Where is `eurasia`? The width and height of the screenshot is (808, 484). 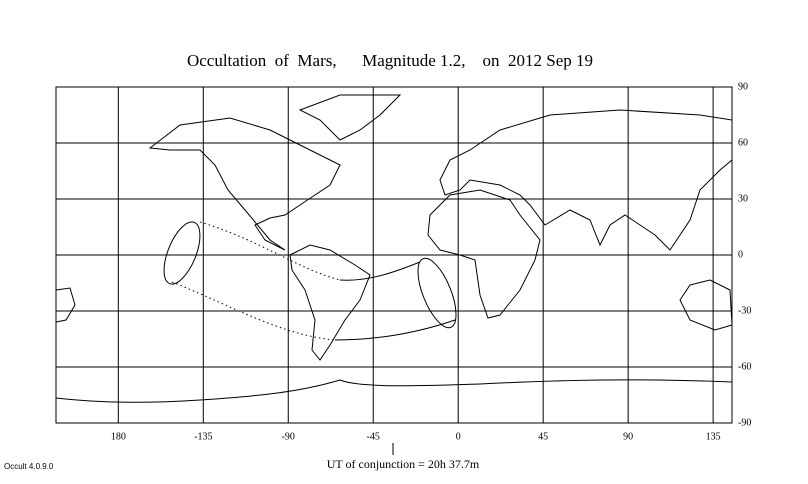 eurasia is located at coordinates (586, 180).